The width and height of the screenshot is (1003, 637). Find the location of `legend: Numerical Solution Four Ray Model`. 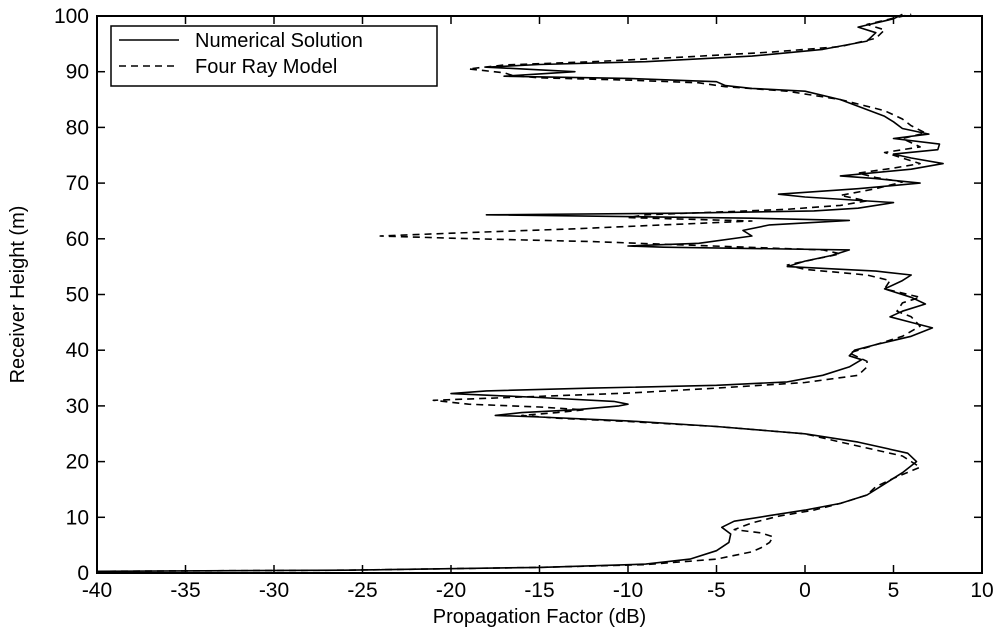

legend: Numerical Solution Four Ray Model is located at coordinates (274, 56).